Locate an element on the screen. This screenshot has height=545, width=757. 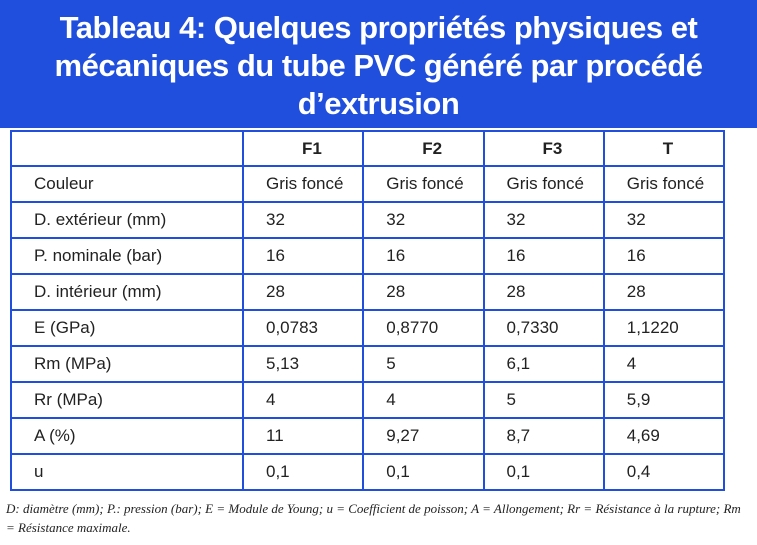
table-row: Rr (MPa) 4 4 5 5,9 is located at coordinates (368, 400).